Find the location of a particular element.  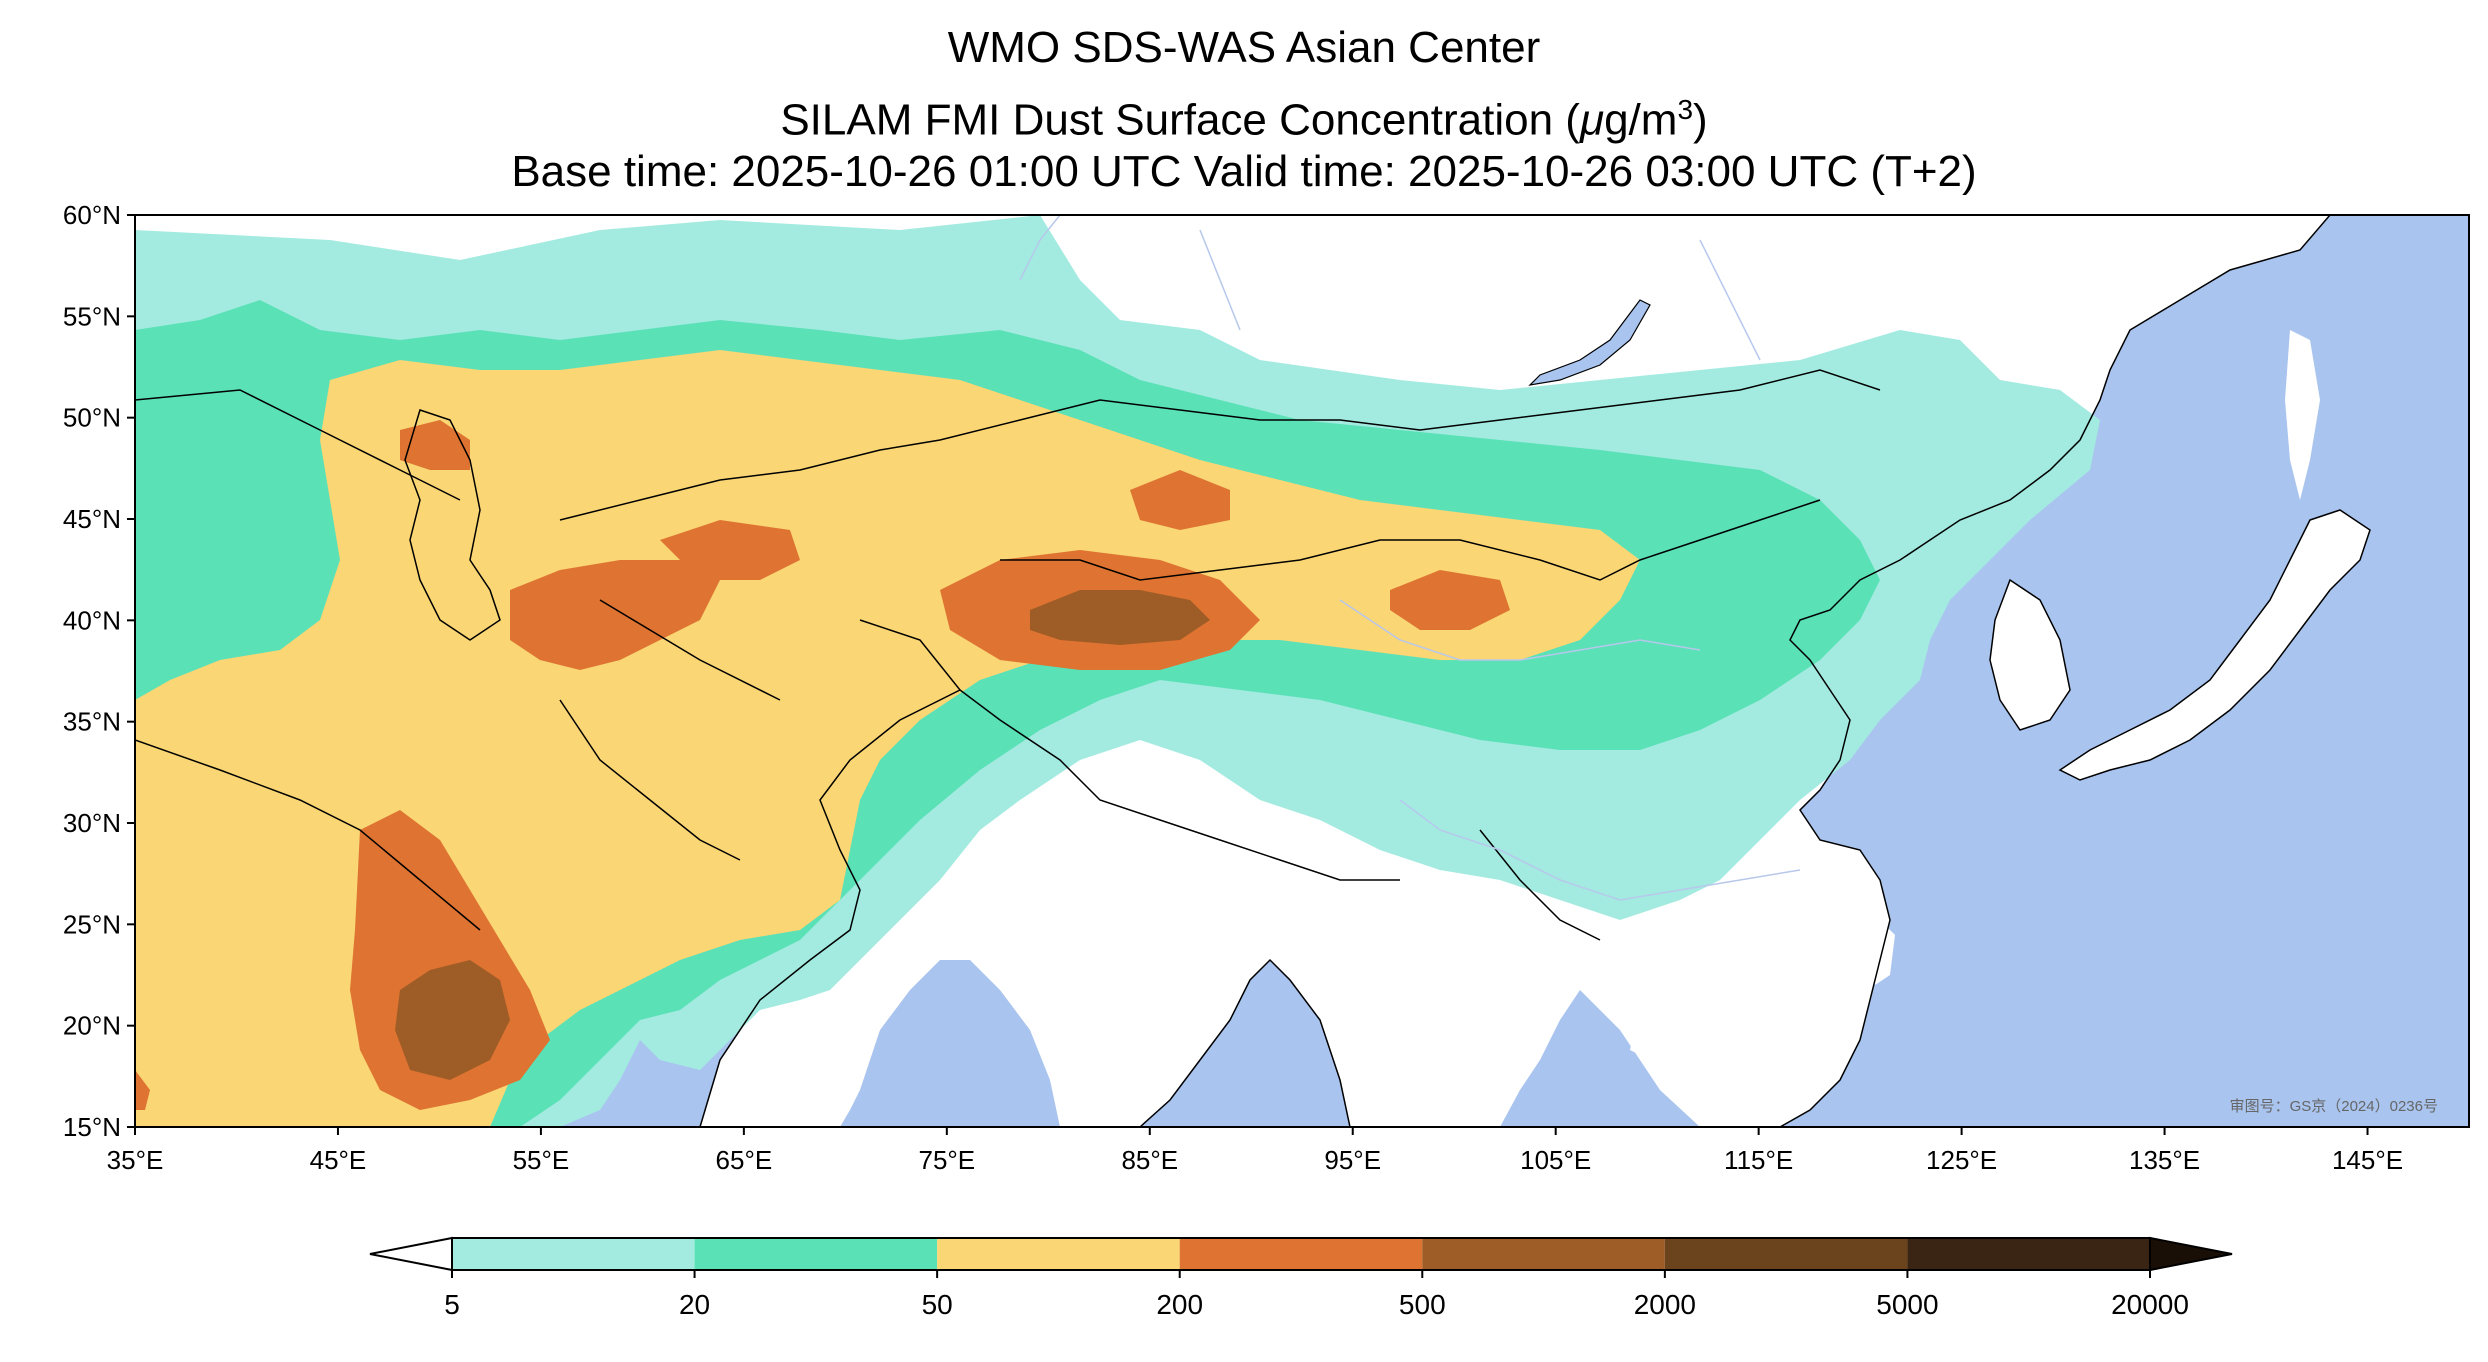

lat-tick-label: 15°N is located at coordinates (92, 1127).